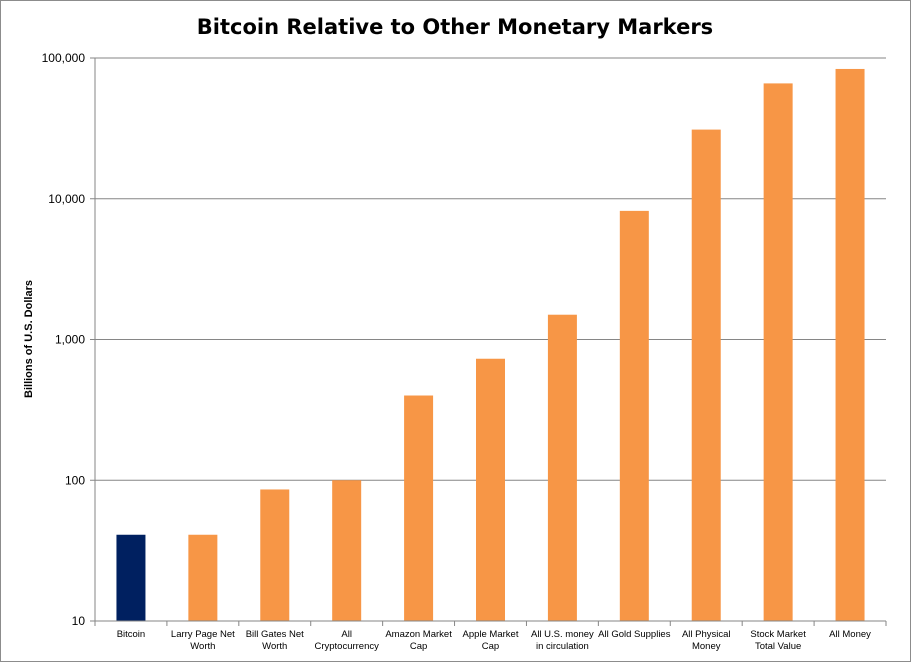  I want to click on x-tick-label: All Physical Money, so click(706, 640).